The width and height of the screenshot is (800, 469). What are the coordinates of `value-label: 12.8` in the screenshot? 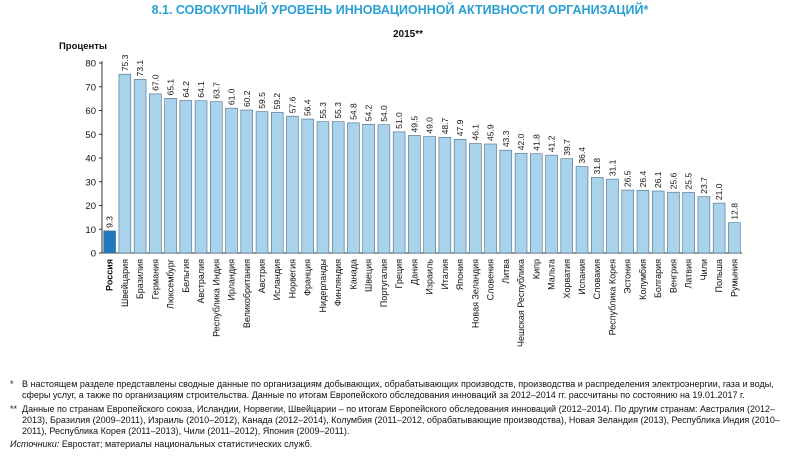 It's located at (734, 211).